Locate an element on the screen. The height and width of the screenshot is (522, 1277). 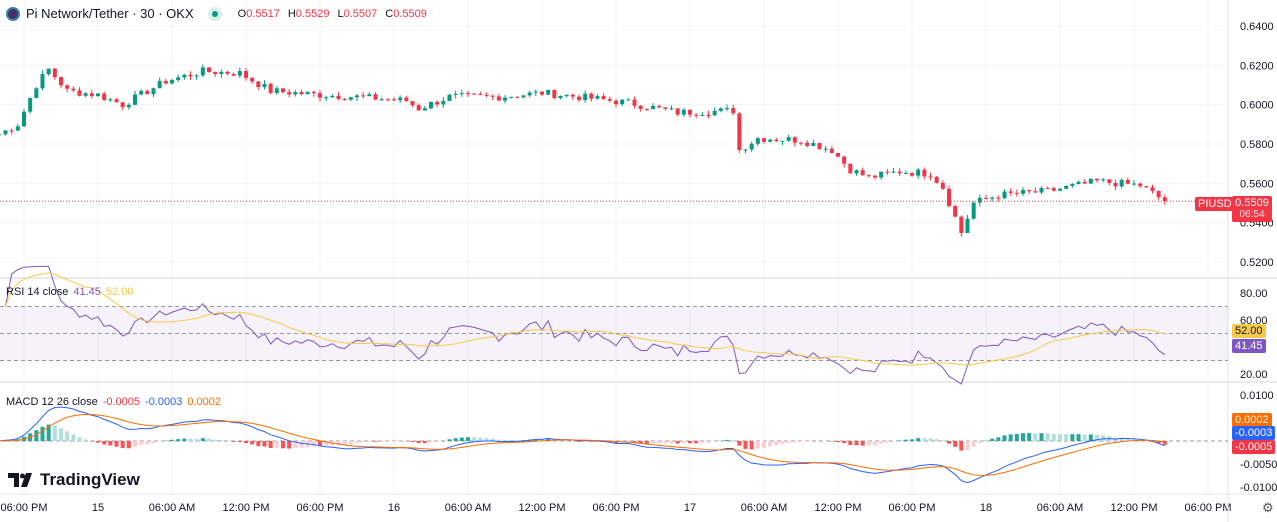
rsi-label: RSI 14 close is located at coordinates (37, 292).